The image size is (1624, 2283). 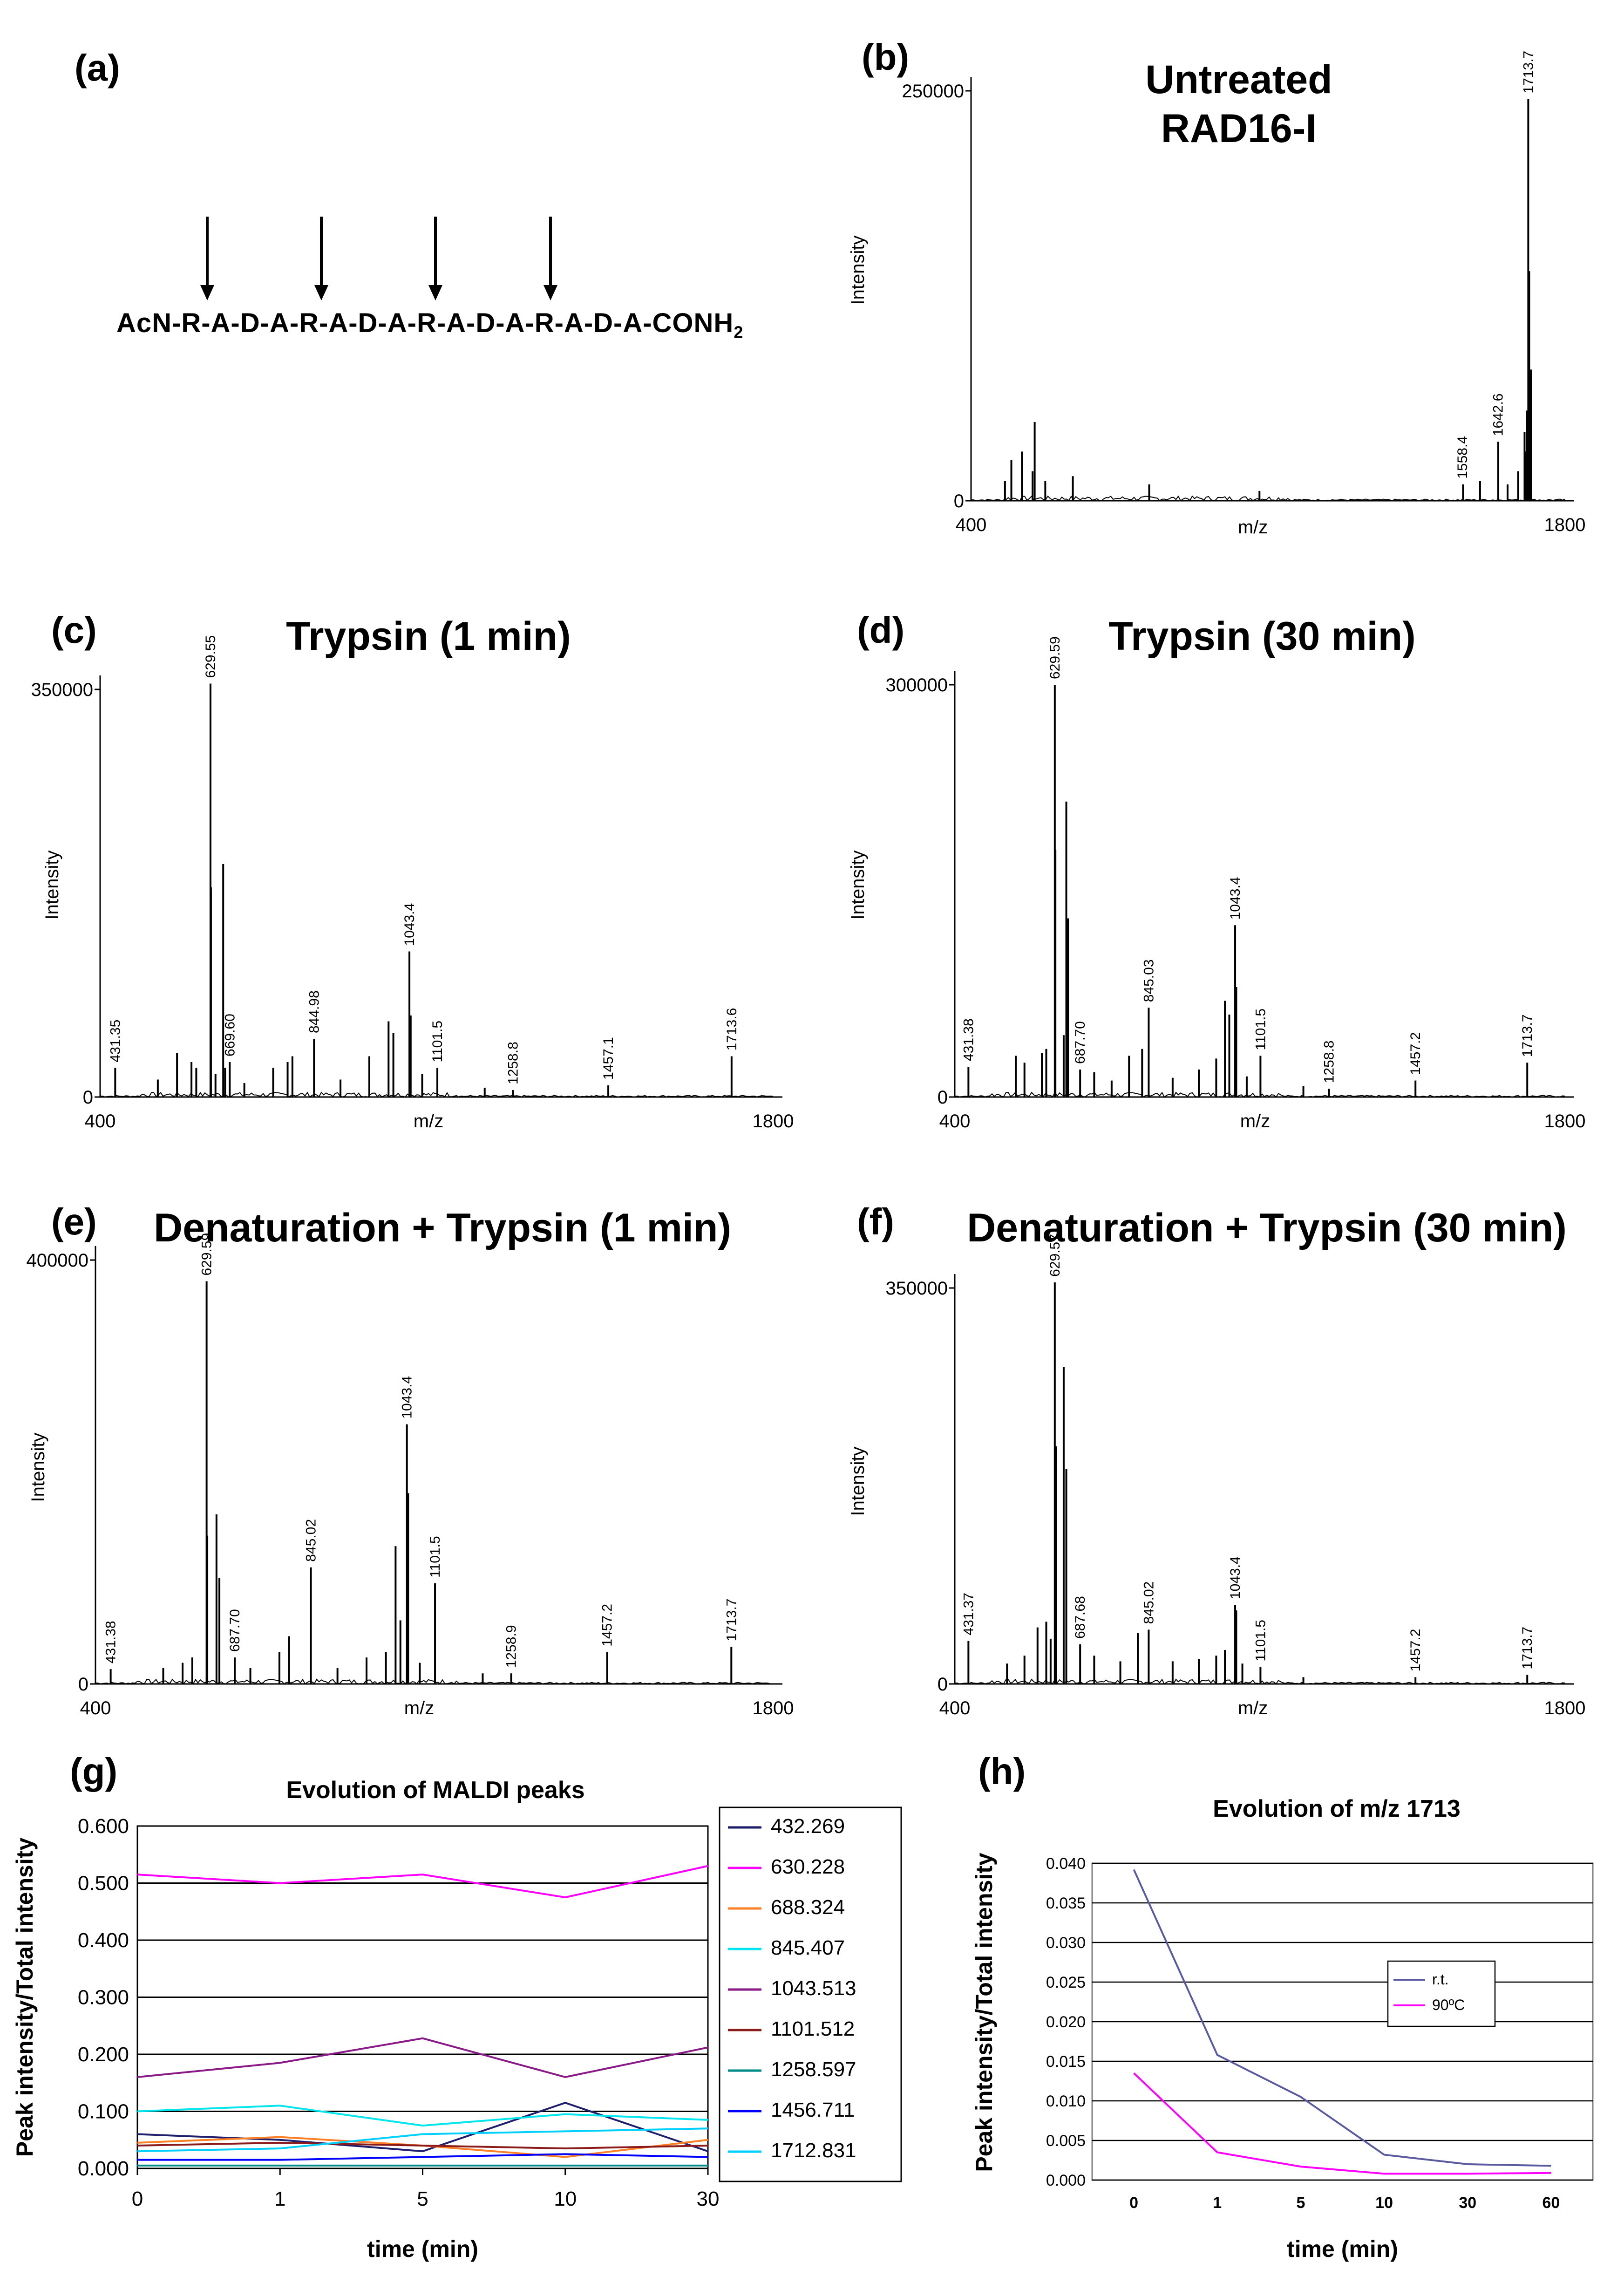 I want to click on noise-trace, so click(x=1268, y=498).